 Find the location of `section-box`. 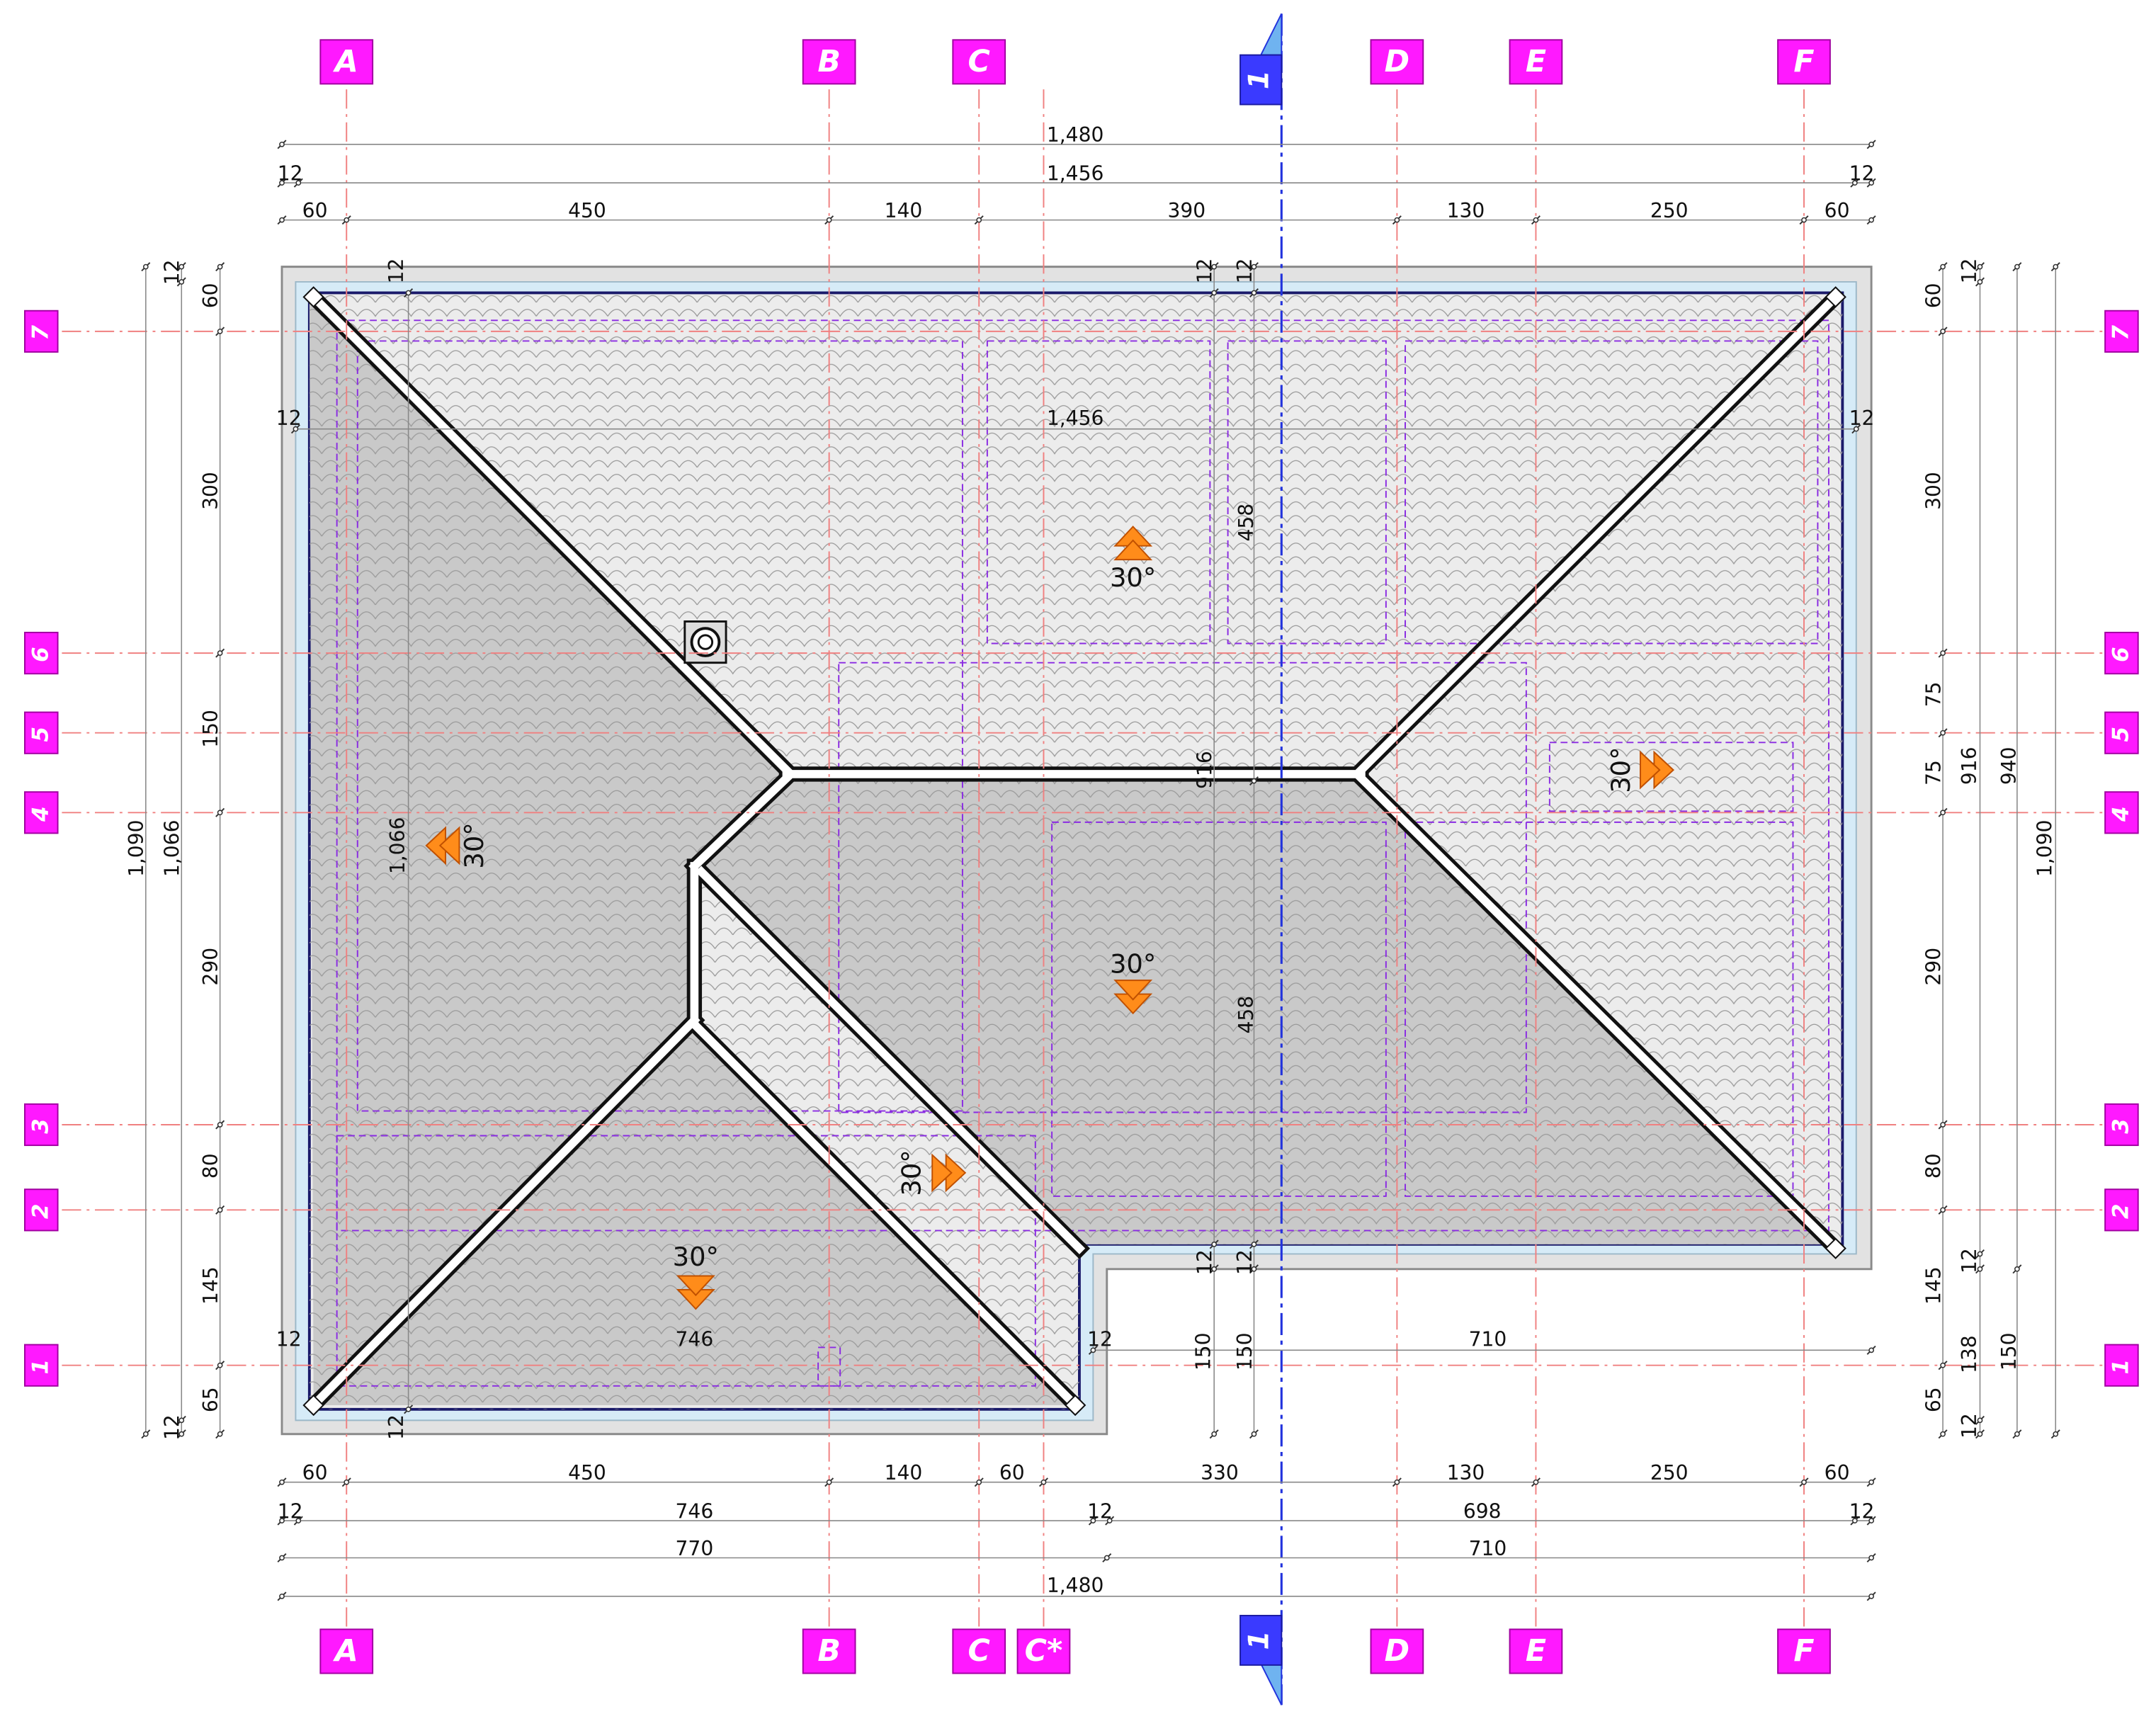

section-box is located at coordinates (1261, 80).